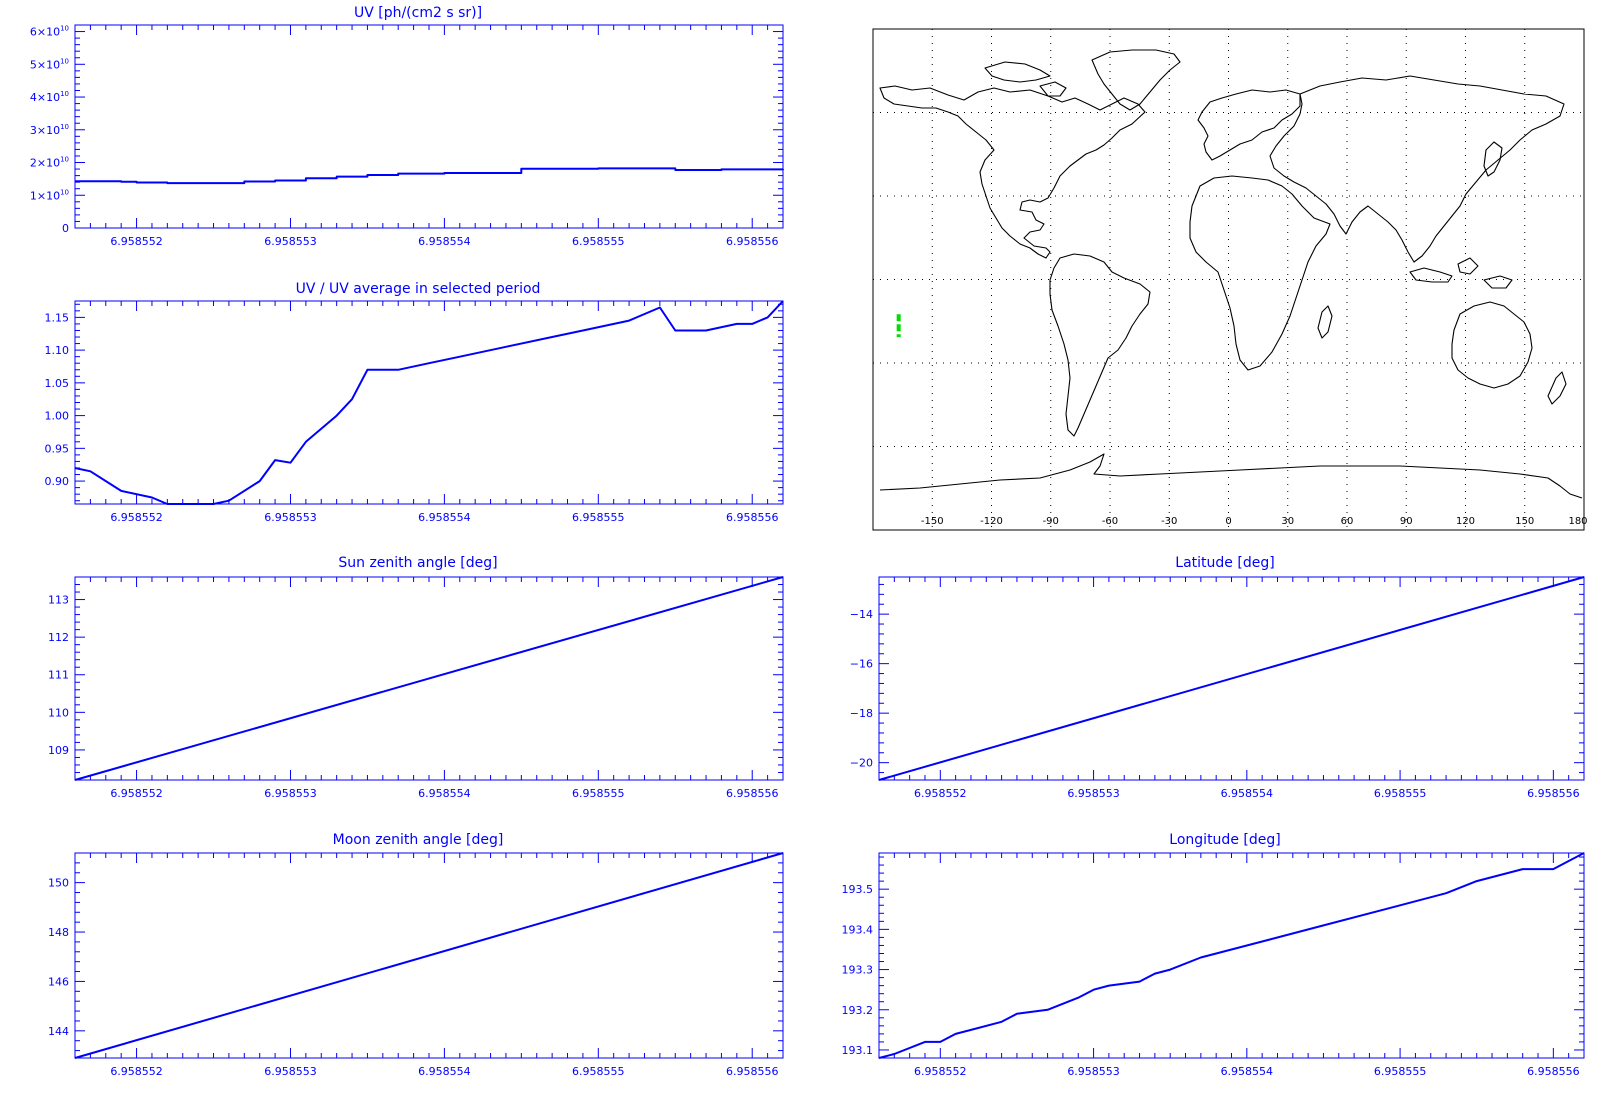  I want to click on uv-ratio-y-tick-label: 1.05, so click(57, 383).